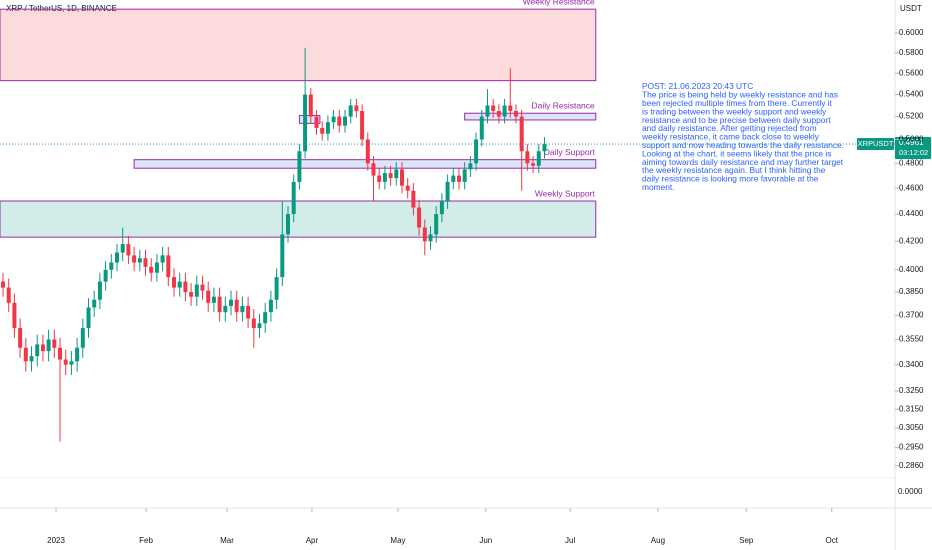 The height and width of the screenshot is (550, 932). What do you see at coordinates (911, 465) in the screenshot?
I see `y-tick-label: 0.2860` at bounding box center [911, 465].